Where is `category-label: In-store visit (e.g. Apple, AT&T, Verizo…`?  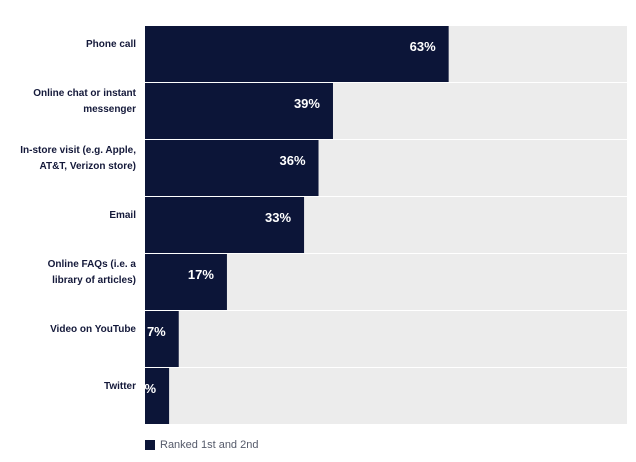
category-label: In-store visit (e.g. Apple, AT&T, Verizo… is located at coordinates (78, 158).